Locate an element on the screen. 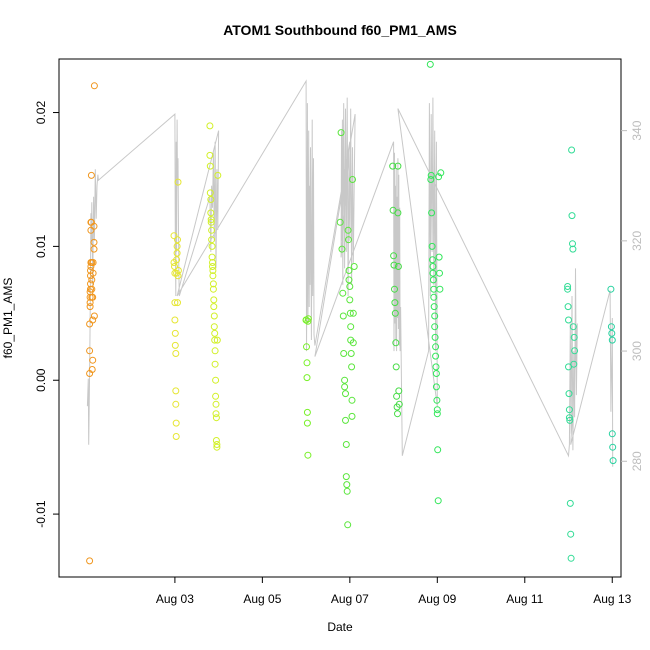  y-tick-label: 0.02 is located at coordinates (41, 113).